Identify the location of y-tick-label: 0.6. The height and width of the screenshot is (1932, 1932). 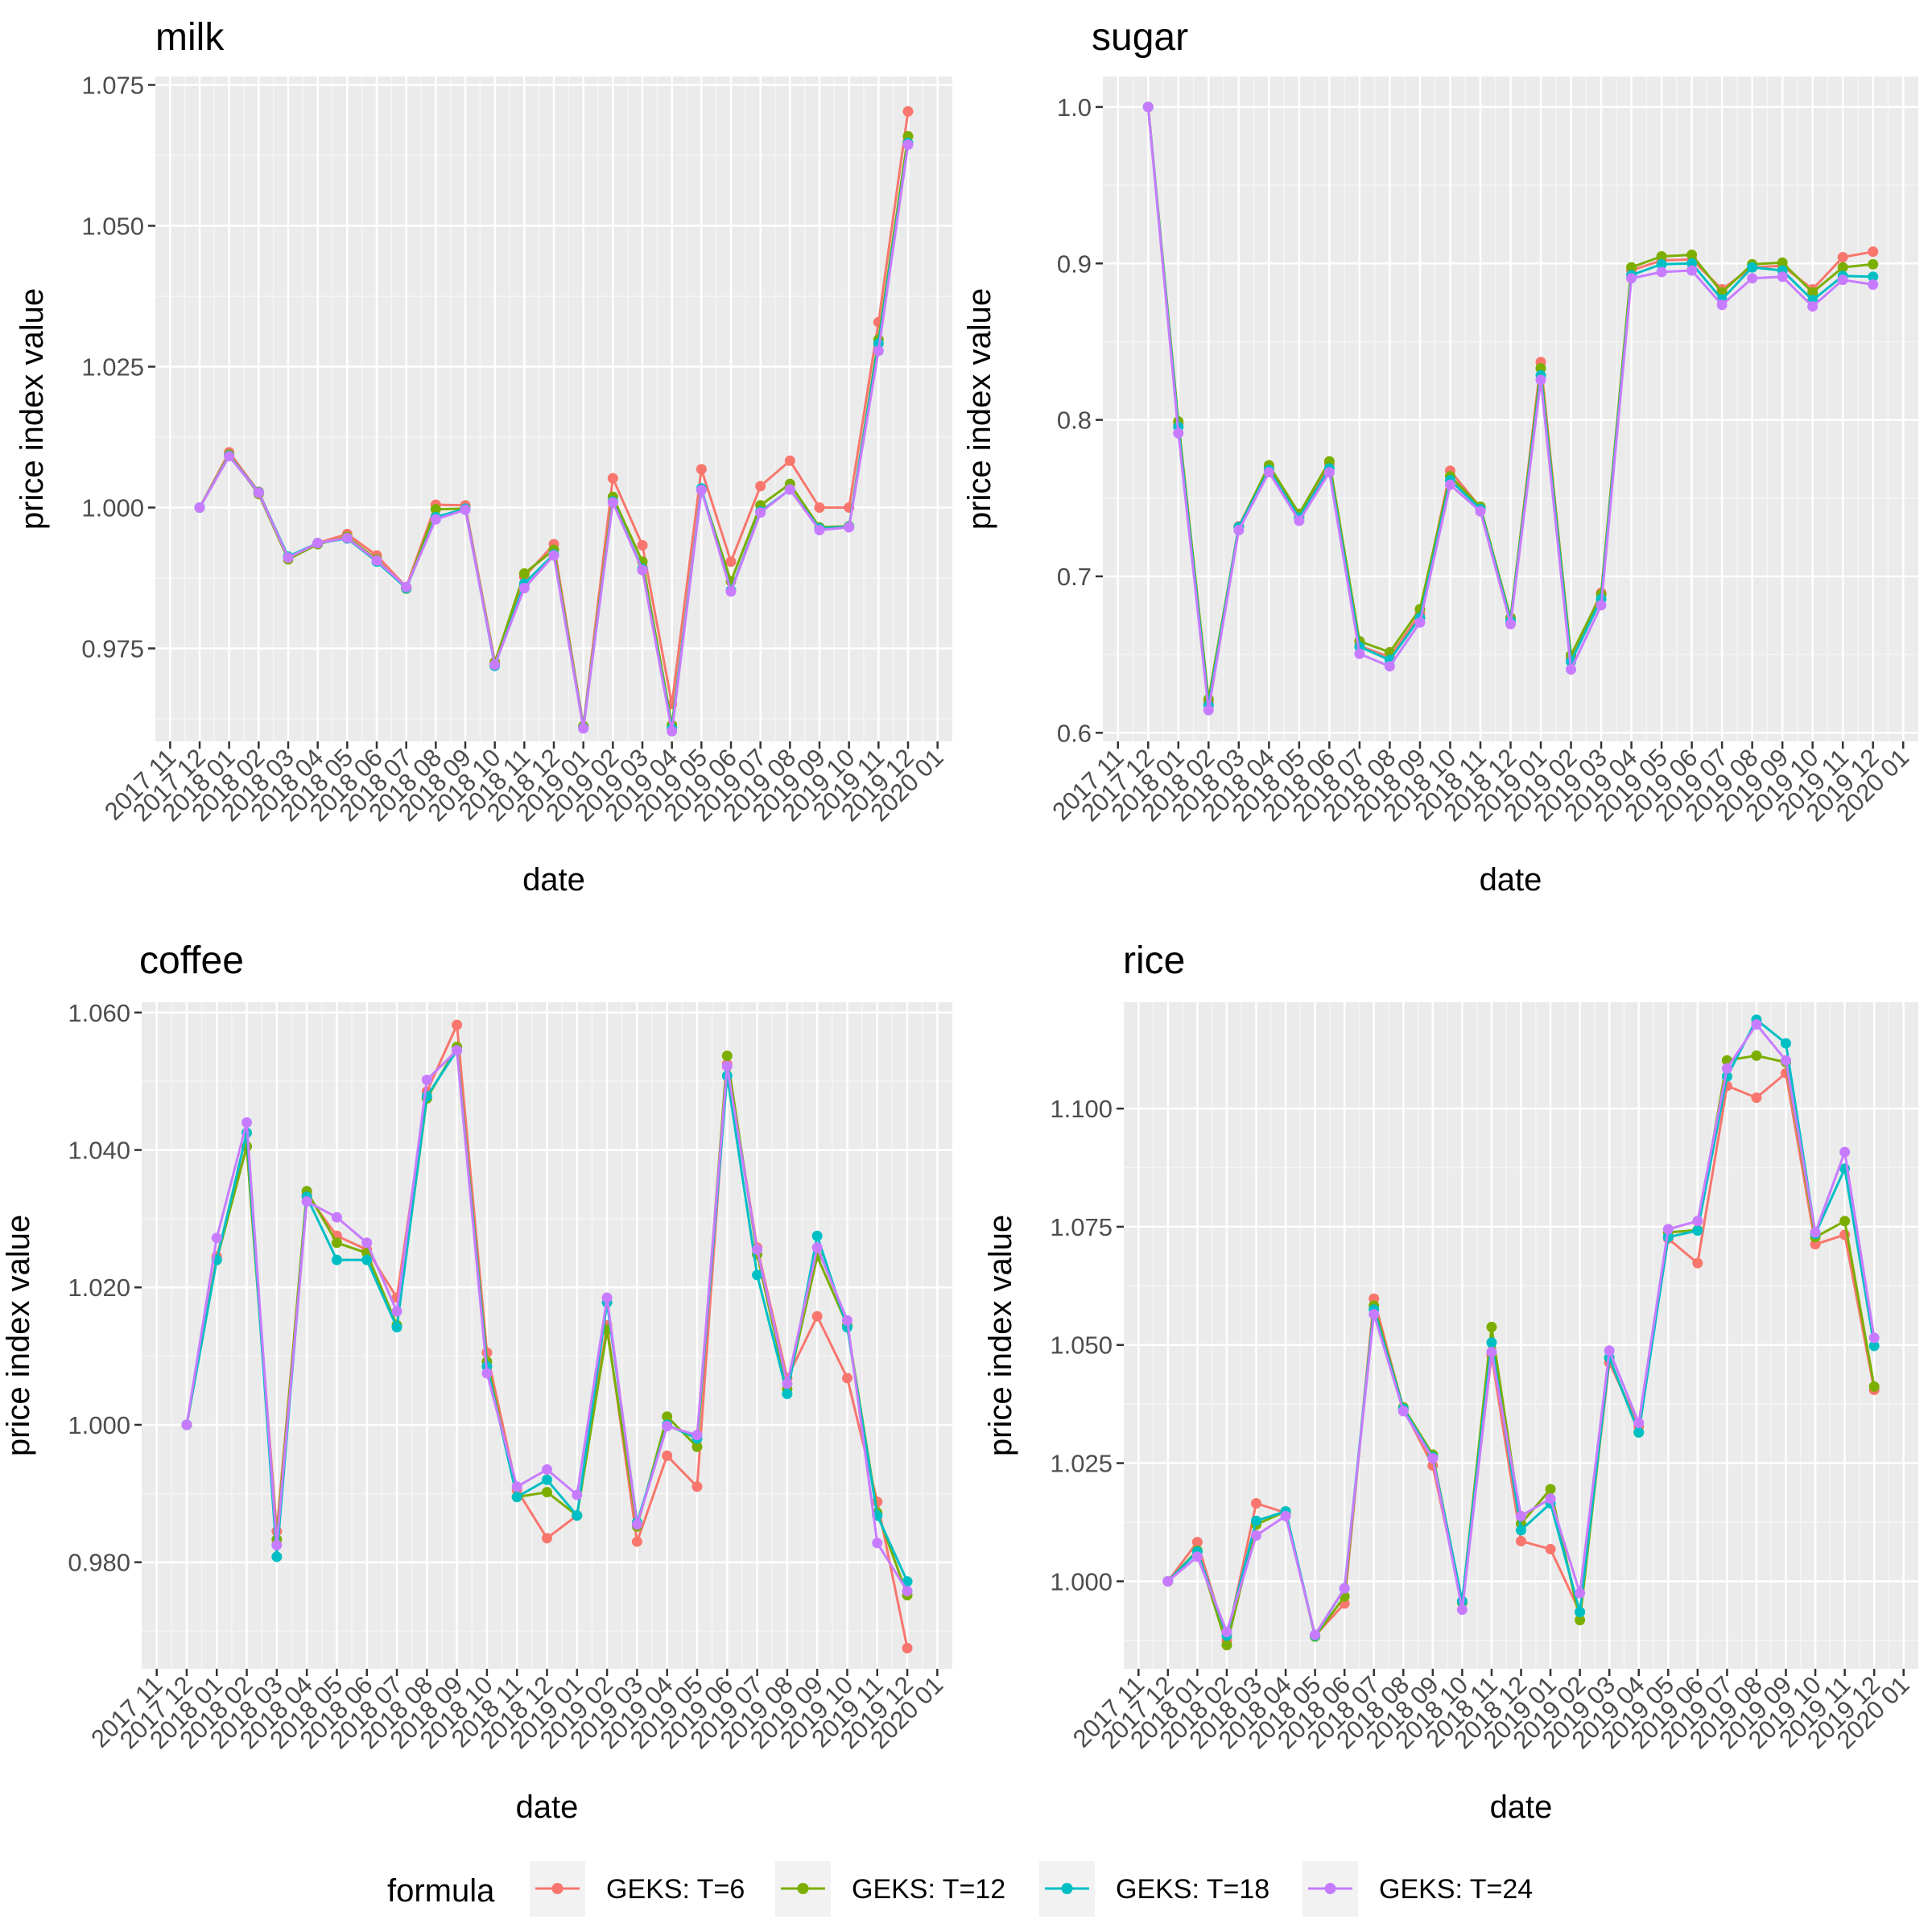
(1074, 733).